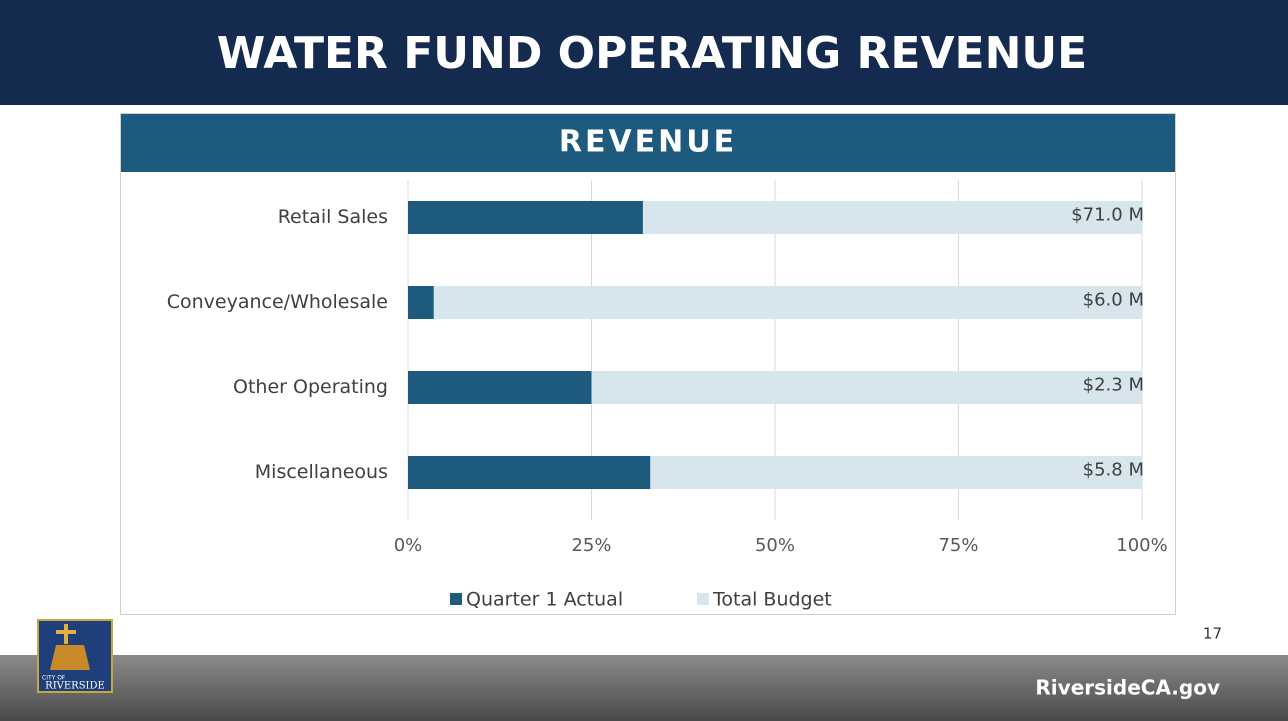 The height and width of the screenshot is (721, 1288). I want to click on slide-title: WATER FUND OPERATING REVENUE, so click(652, 53).